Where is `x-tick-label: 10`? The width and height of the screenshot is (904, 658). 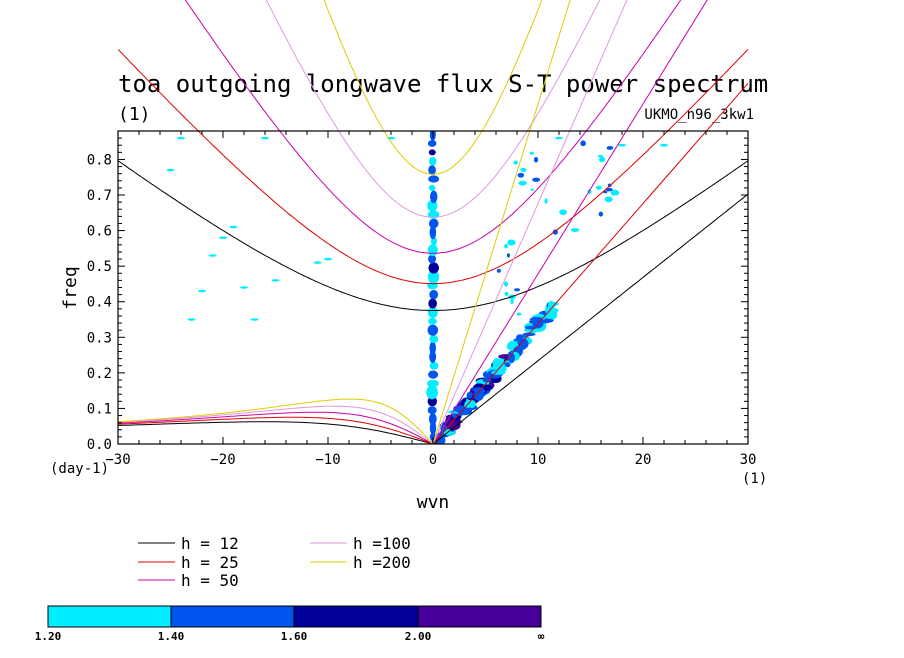
x-tick-label: 10 is located at coordinates (538, 460).